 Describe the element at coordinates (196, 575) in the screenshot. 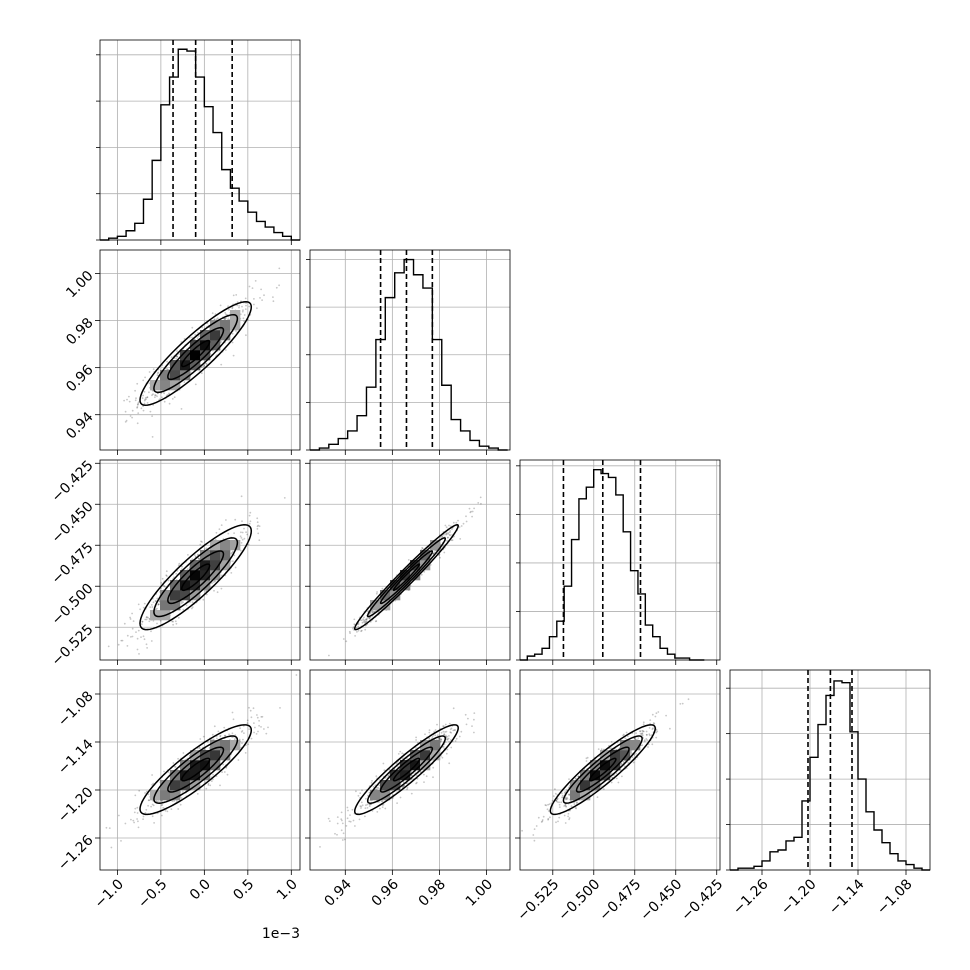

I see `pair-inner-p0-p2` at that location.